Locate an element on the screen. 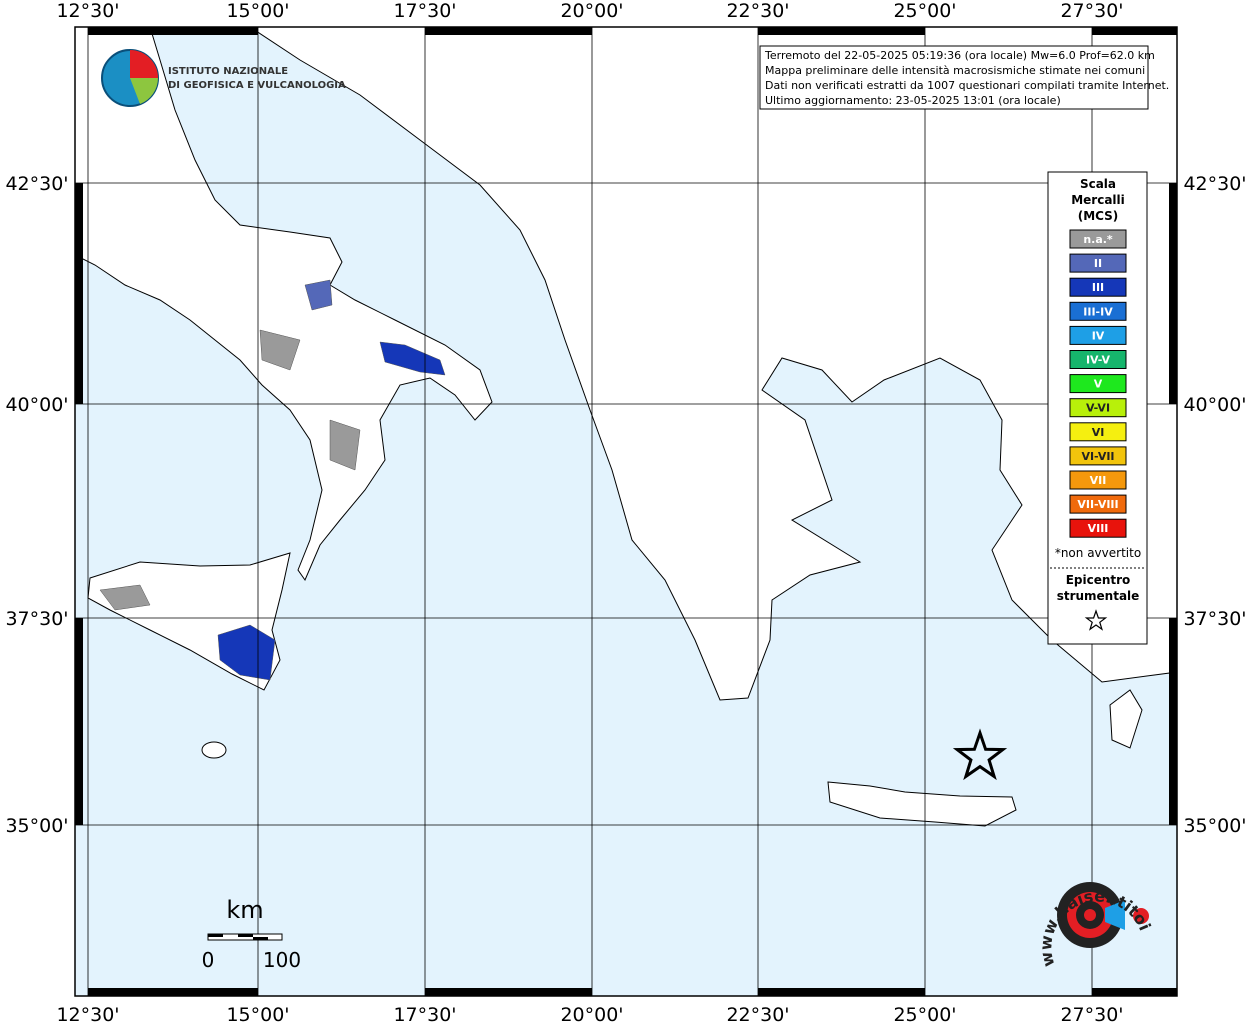 The width and height of the screenshot is (1250, 1024). legend-label: VII-VIII is located at coordinates (1097, 504).